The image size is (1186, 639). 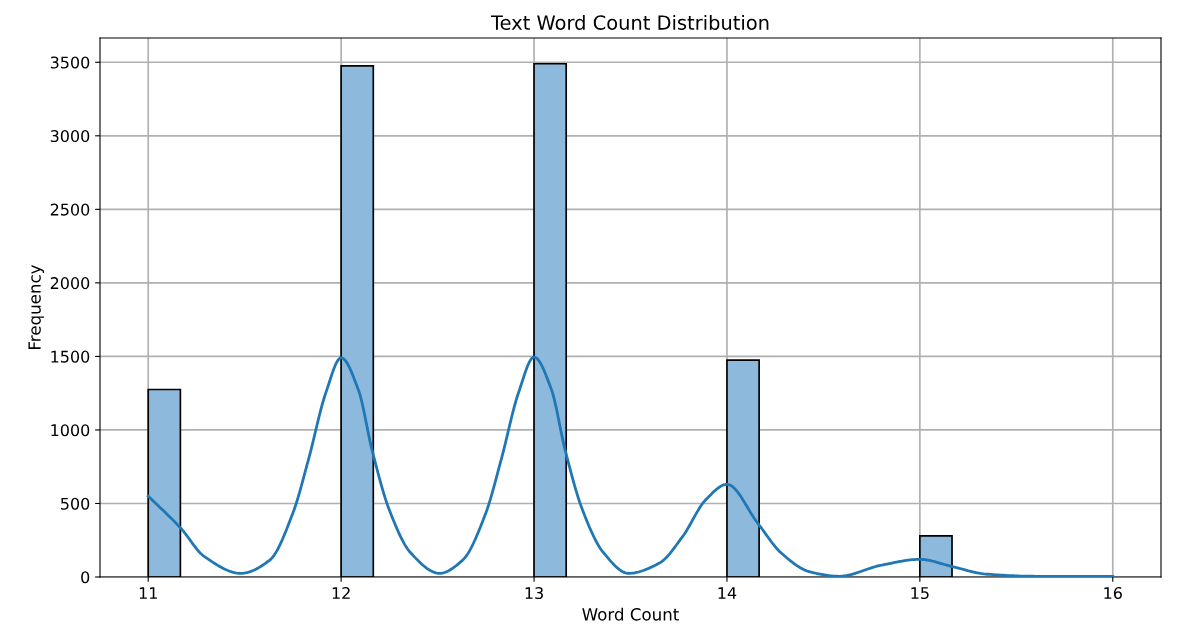 I want to click on x-tick-label: 14, so click(x=727, y=593).